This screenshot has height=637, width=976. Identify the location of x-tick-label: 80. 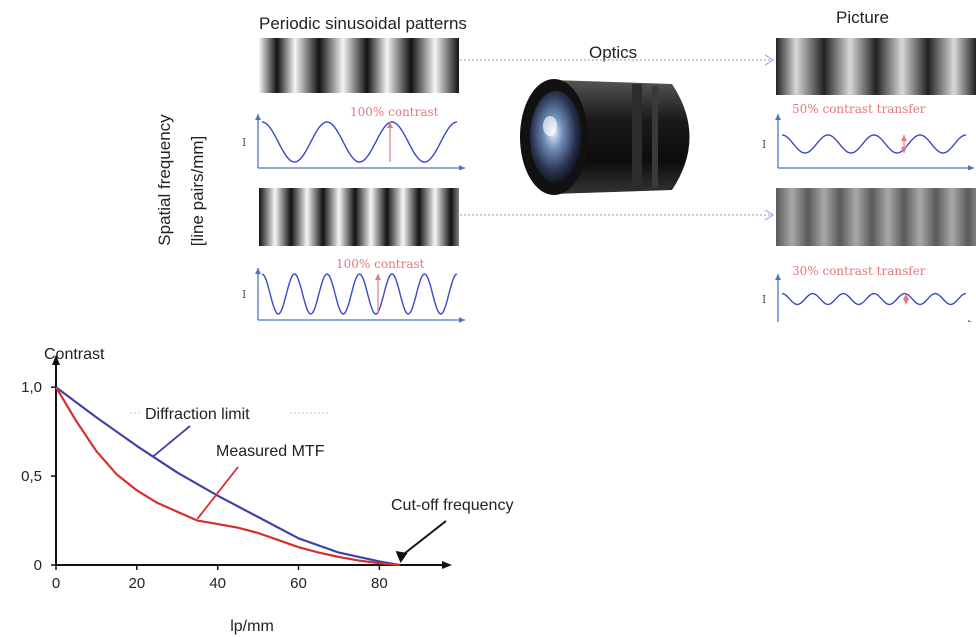
(379, 583).